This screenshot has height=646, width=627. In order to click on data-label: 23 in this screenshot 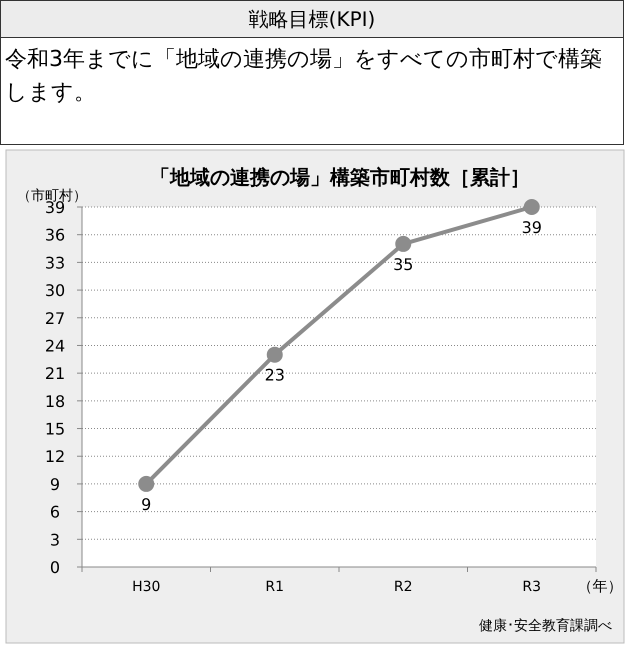, I will do `click(274, 375)`.